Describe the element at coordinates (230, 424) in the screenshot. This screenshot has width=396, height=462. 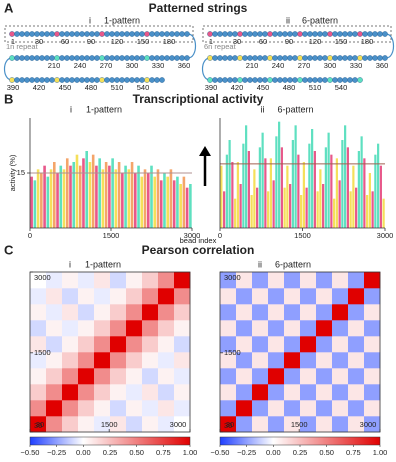
I see `x-tick-label: 30` at that location.